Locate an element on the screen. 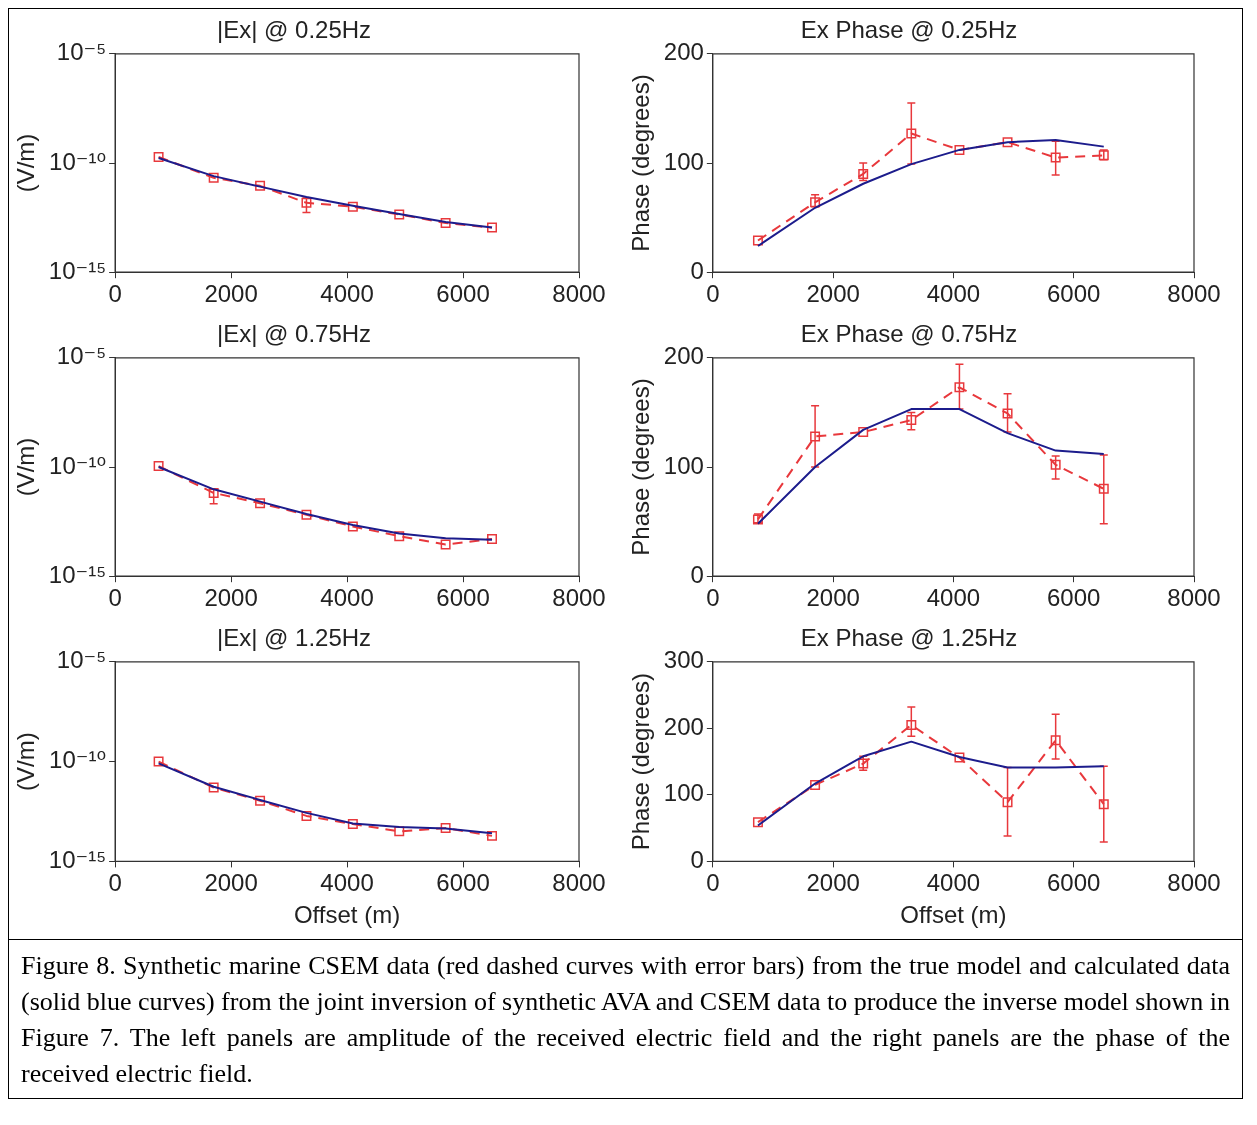 This screenshot has width=1257, height=1125. caption: Figure 8. Synthetic marine CSEM data (red dashed curves with error bars) from the true model and calculated data (solid blue curves) from the joint inversion of synthetic AVA and CSEM data to produce the inverse model shown in Figure 7. The left panels are amplitude of the received electric field and the right panels are the phase of the received electric field. is located at coordinates (625, 1015).